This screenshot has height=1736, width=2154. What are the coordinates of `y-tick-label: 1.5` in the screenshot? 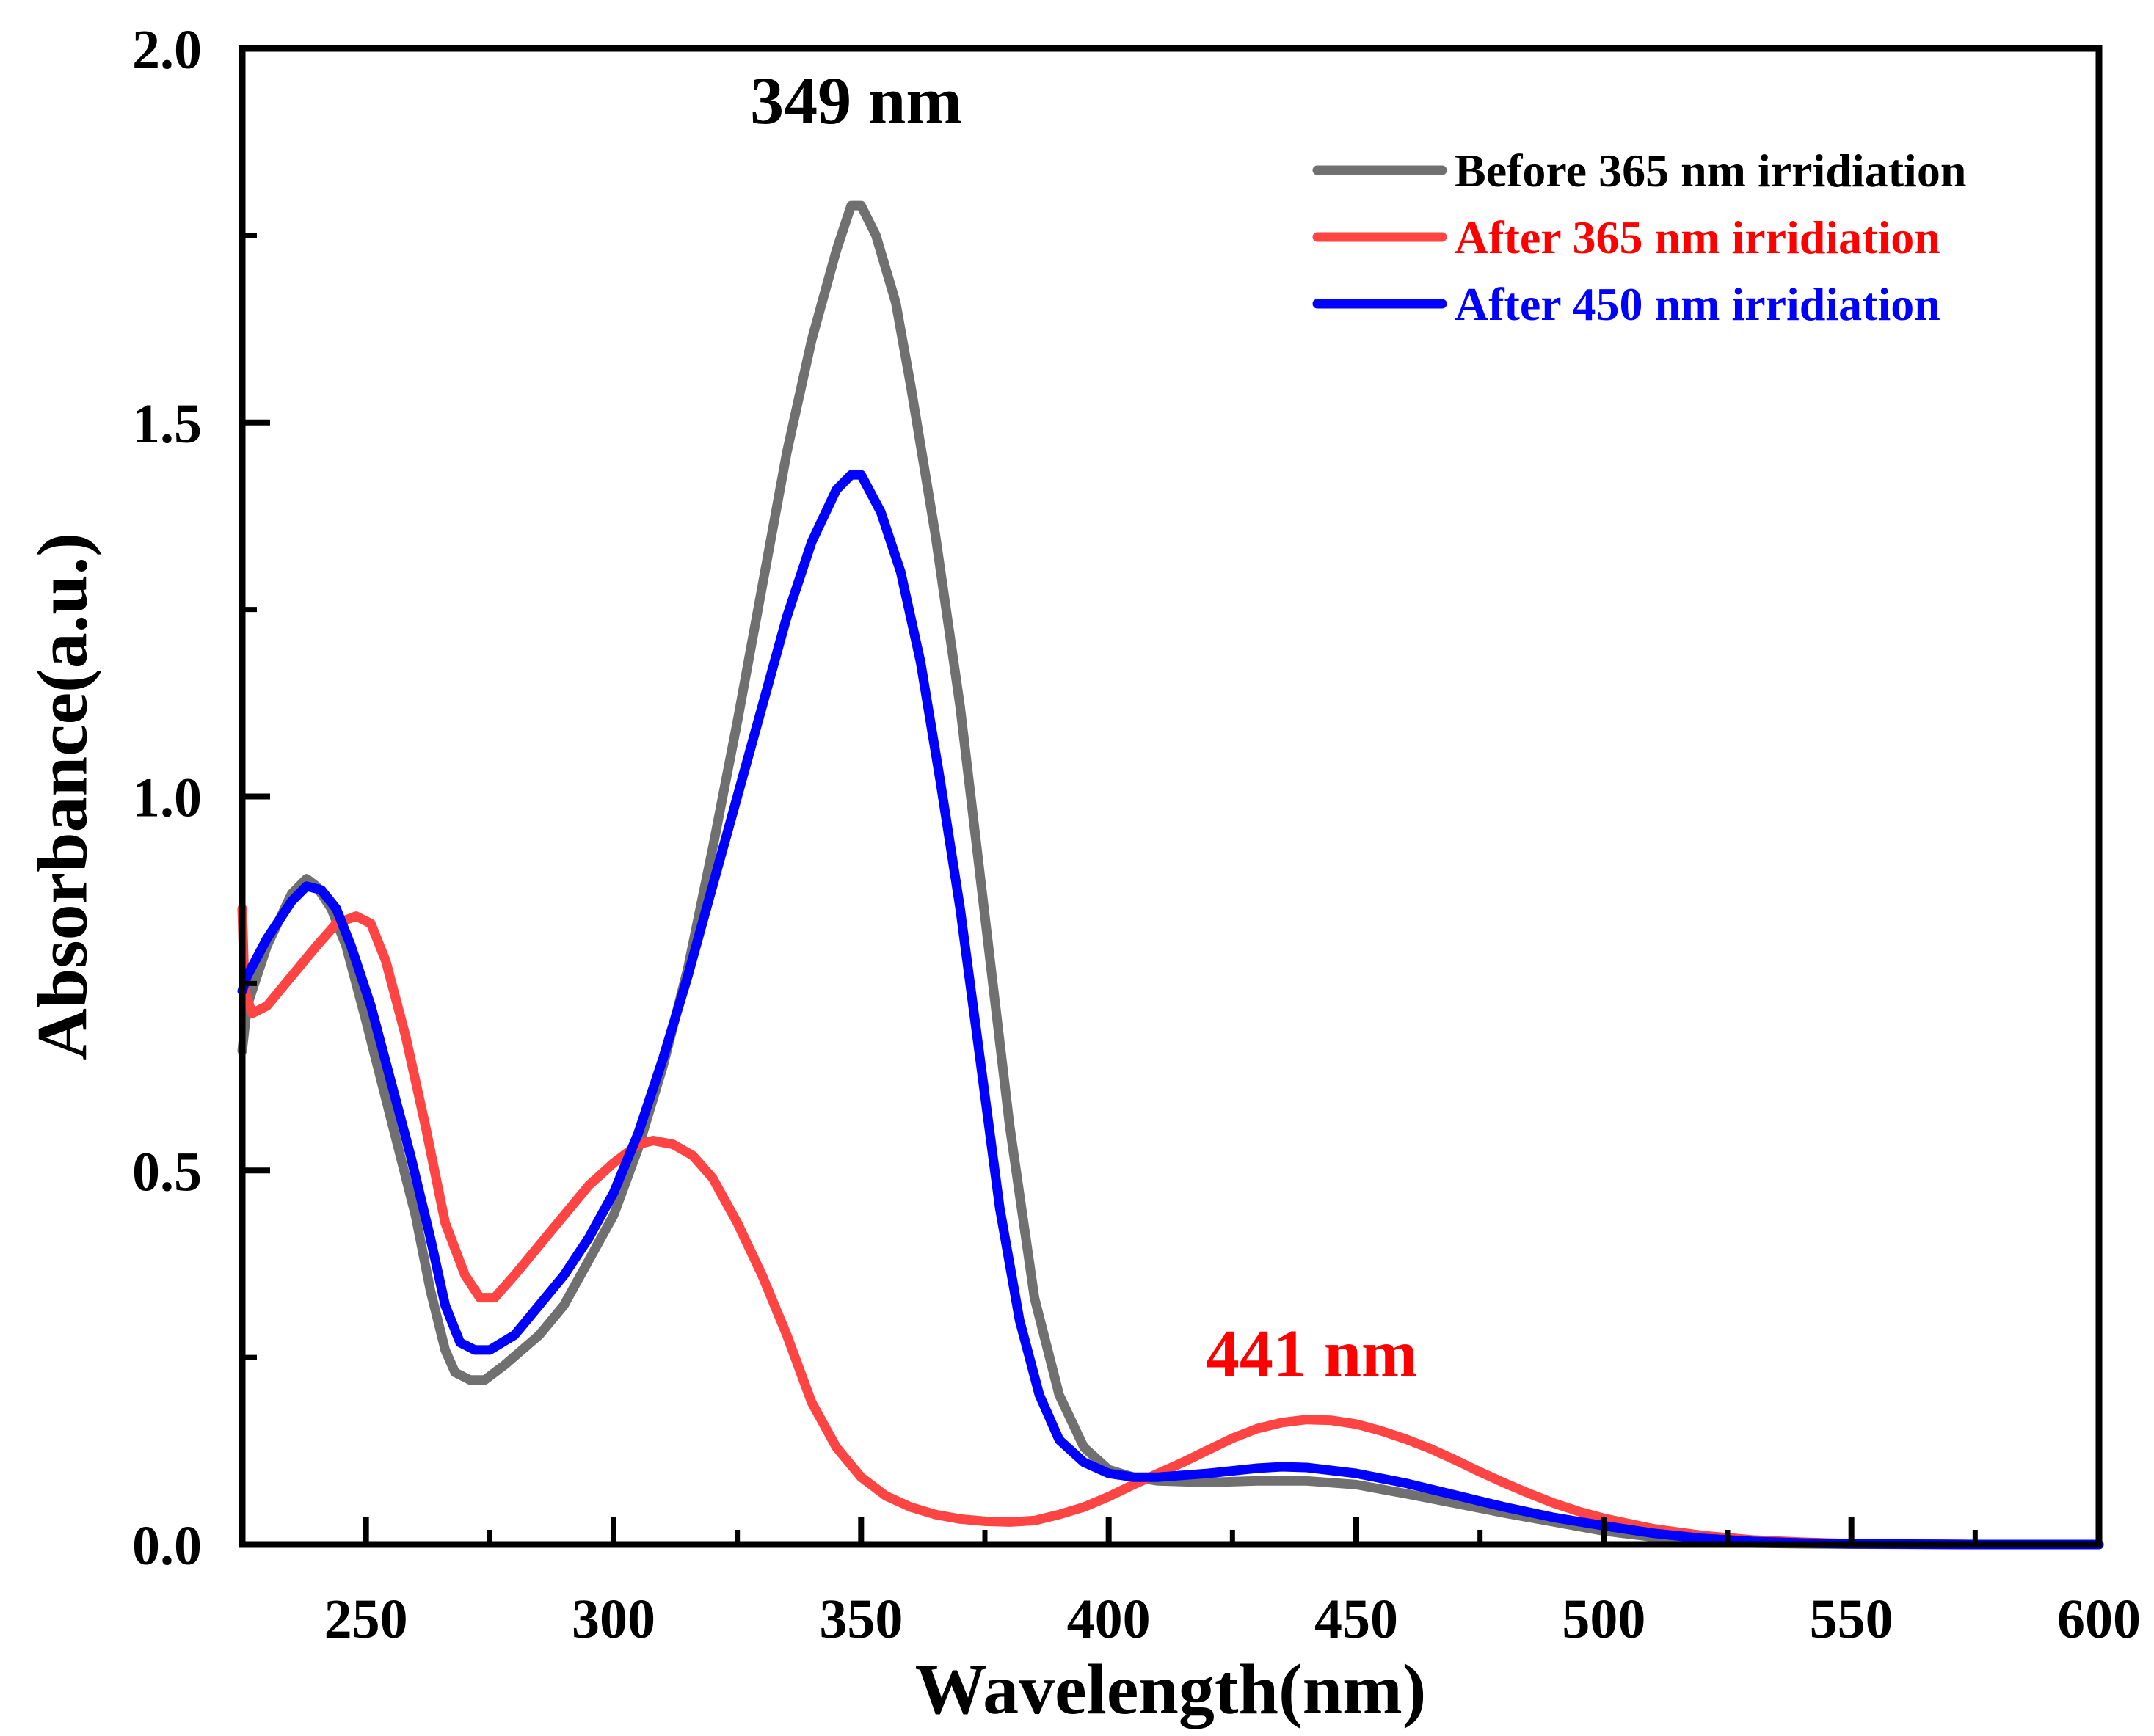 It's located at (167, 424).